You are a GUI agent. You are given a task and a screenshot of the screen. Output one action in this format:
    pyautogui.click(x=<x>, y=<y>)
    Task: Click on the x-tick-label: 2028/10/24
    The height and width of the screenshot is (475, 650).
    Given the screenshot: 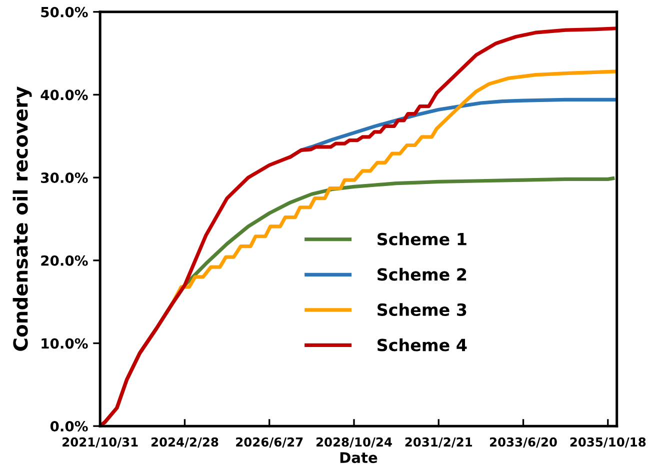 What is the action you would take?
    pyautogui.click(x=354, y=442)
    